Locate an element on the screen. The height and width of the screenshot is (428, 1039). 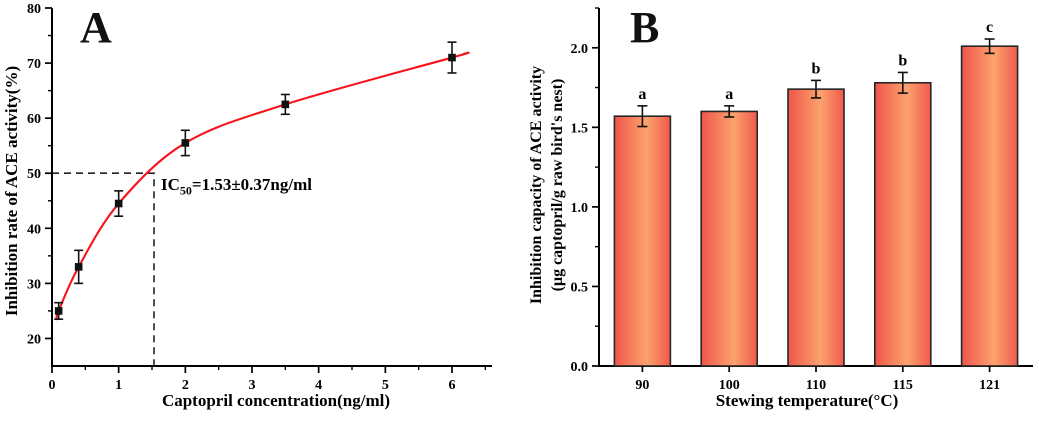
panel-b-letter: B is located at coordinates (645, 27).